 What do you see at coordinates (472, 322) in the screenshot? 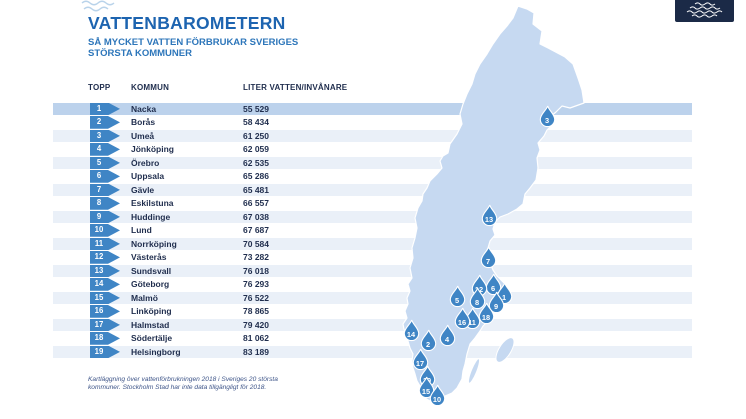
I see `map-marker-rank: 11` at bounding box center [472, 322].